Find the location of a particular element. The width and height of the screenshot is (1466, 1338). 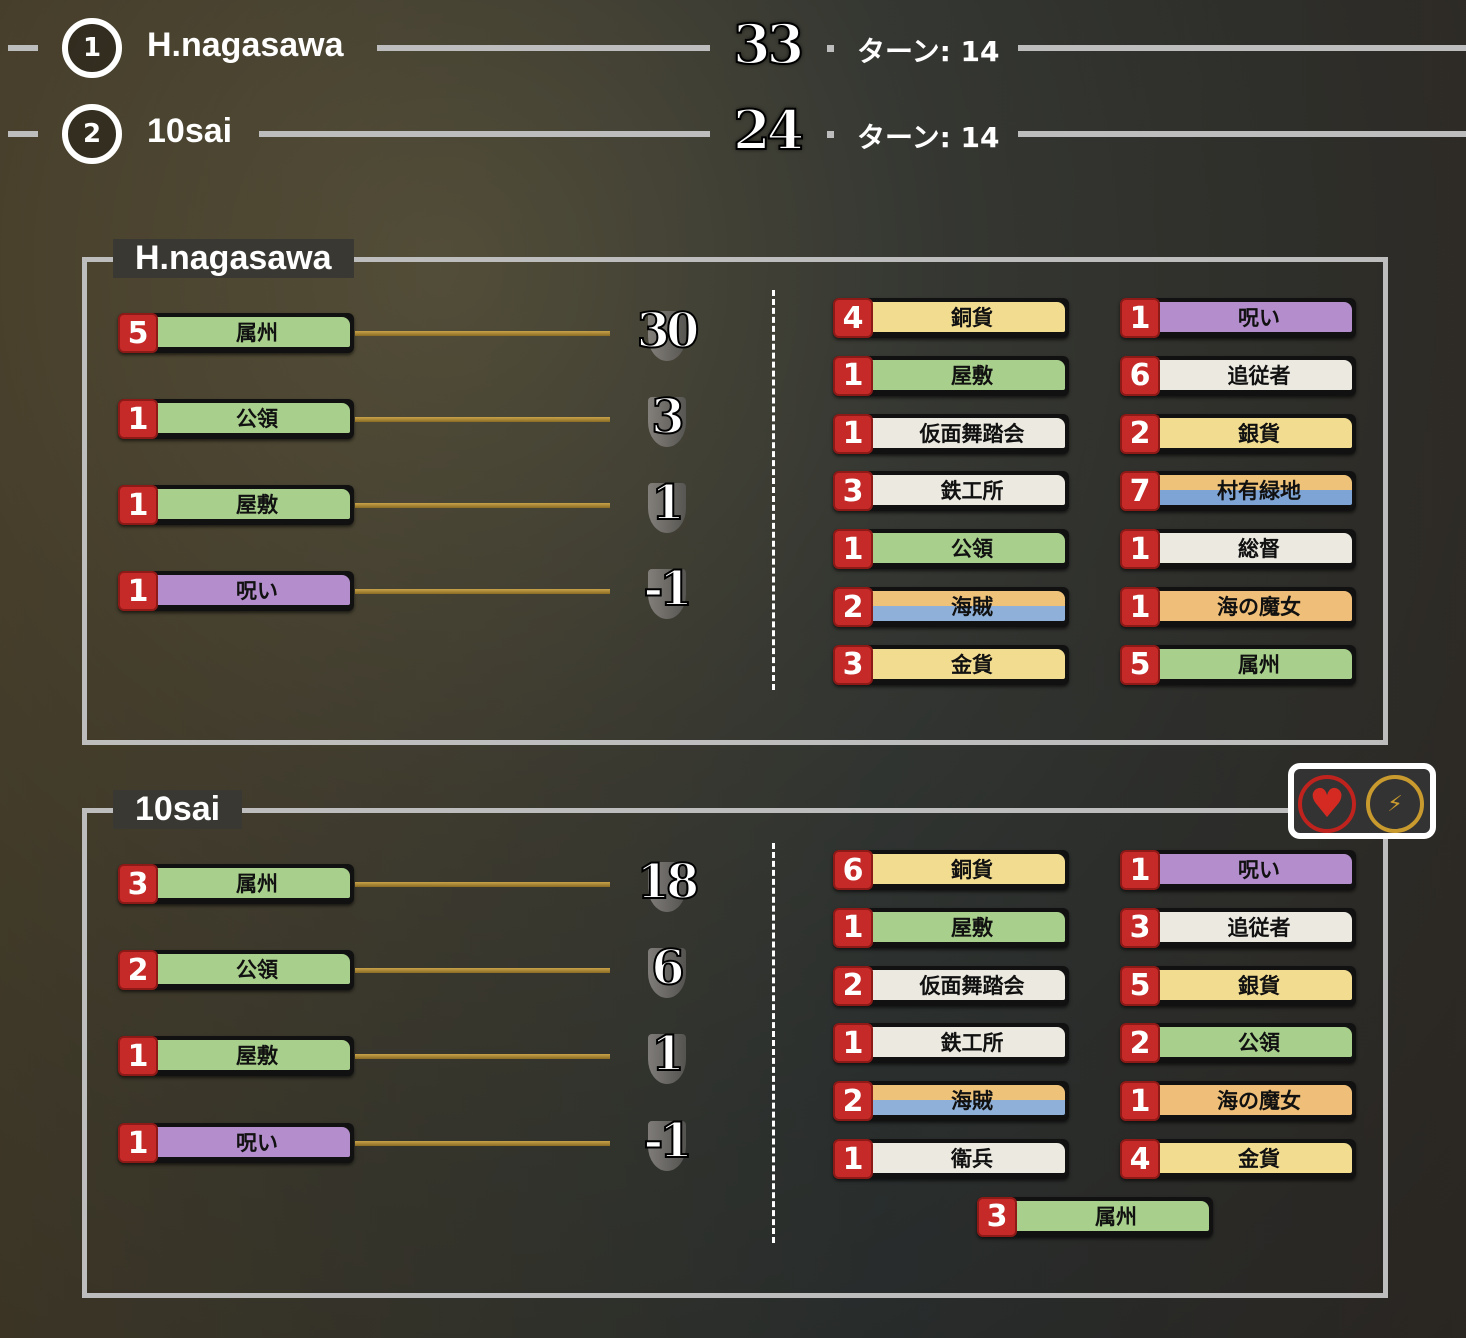

status-icons: ♥ ⚡ is located at coordinates (1362, 801).